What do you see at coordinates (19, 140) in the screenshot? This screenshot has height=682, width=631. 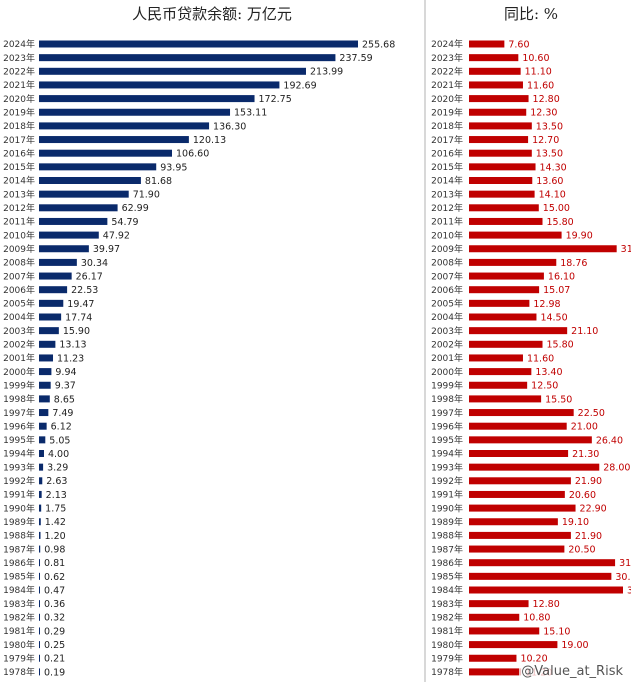 I see `year-label: 2017年` at bounding box center [19, 140].